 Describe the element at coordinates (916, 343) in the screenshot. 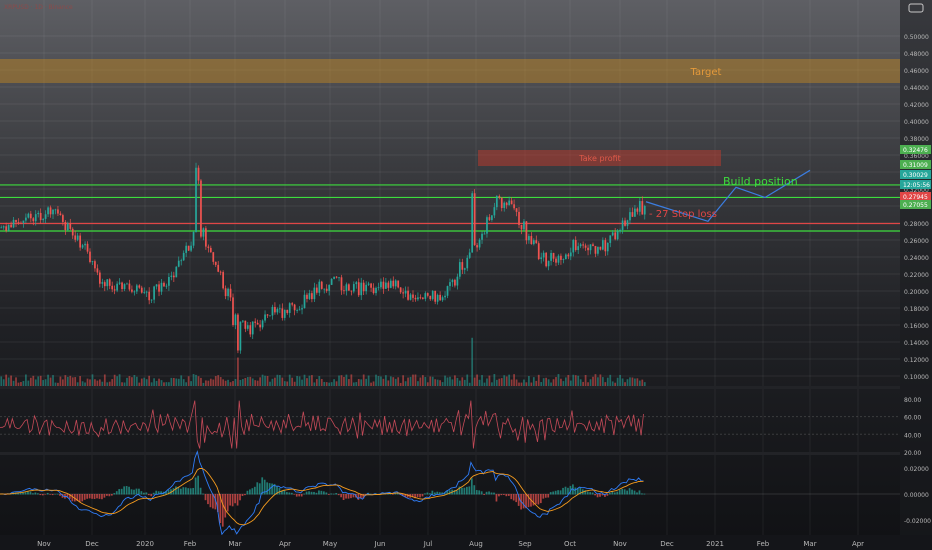

I see `price-tick: 0.14000` at that location.